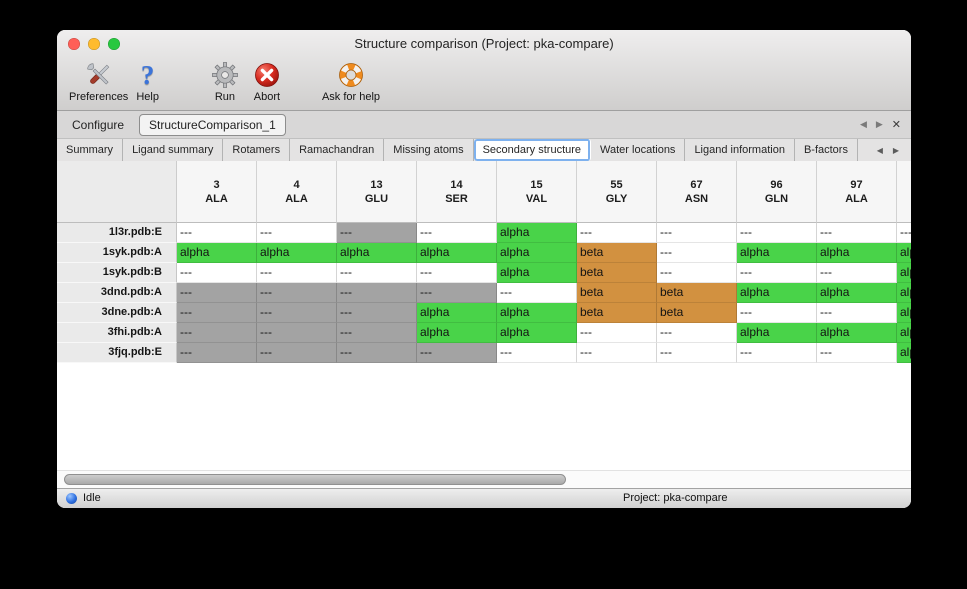  I want to click on subtab-summary: Summary, so click(90, 150).